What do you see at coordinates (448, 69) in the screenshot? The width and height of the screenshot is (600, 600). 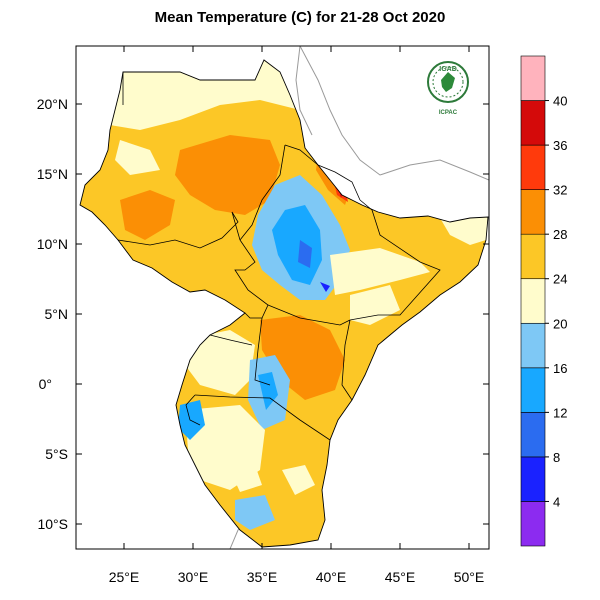 I see `logo-org-text: IGAD` at bounding box center [448, 69].